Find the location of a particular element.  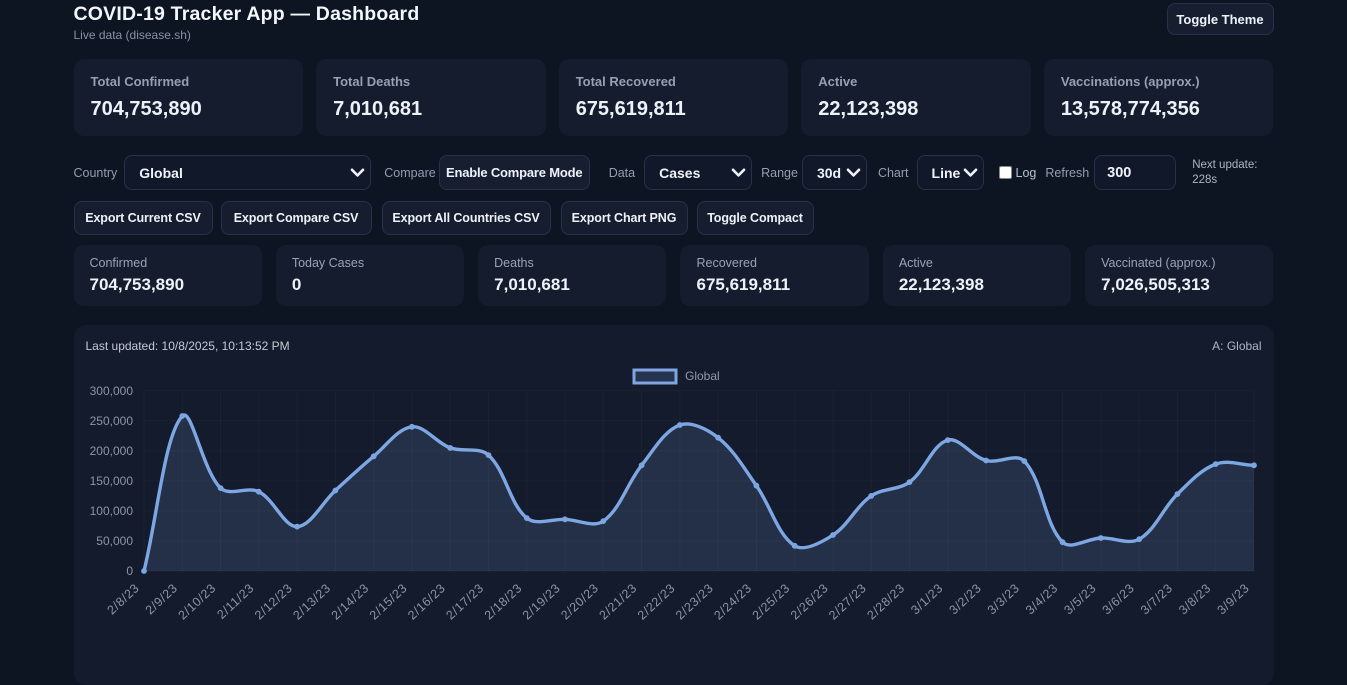

svg-text: 250,000 is located at coordinates (111, 421).